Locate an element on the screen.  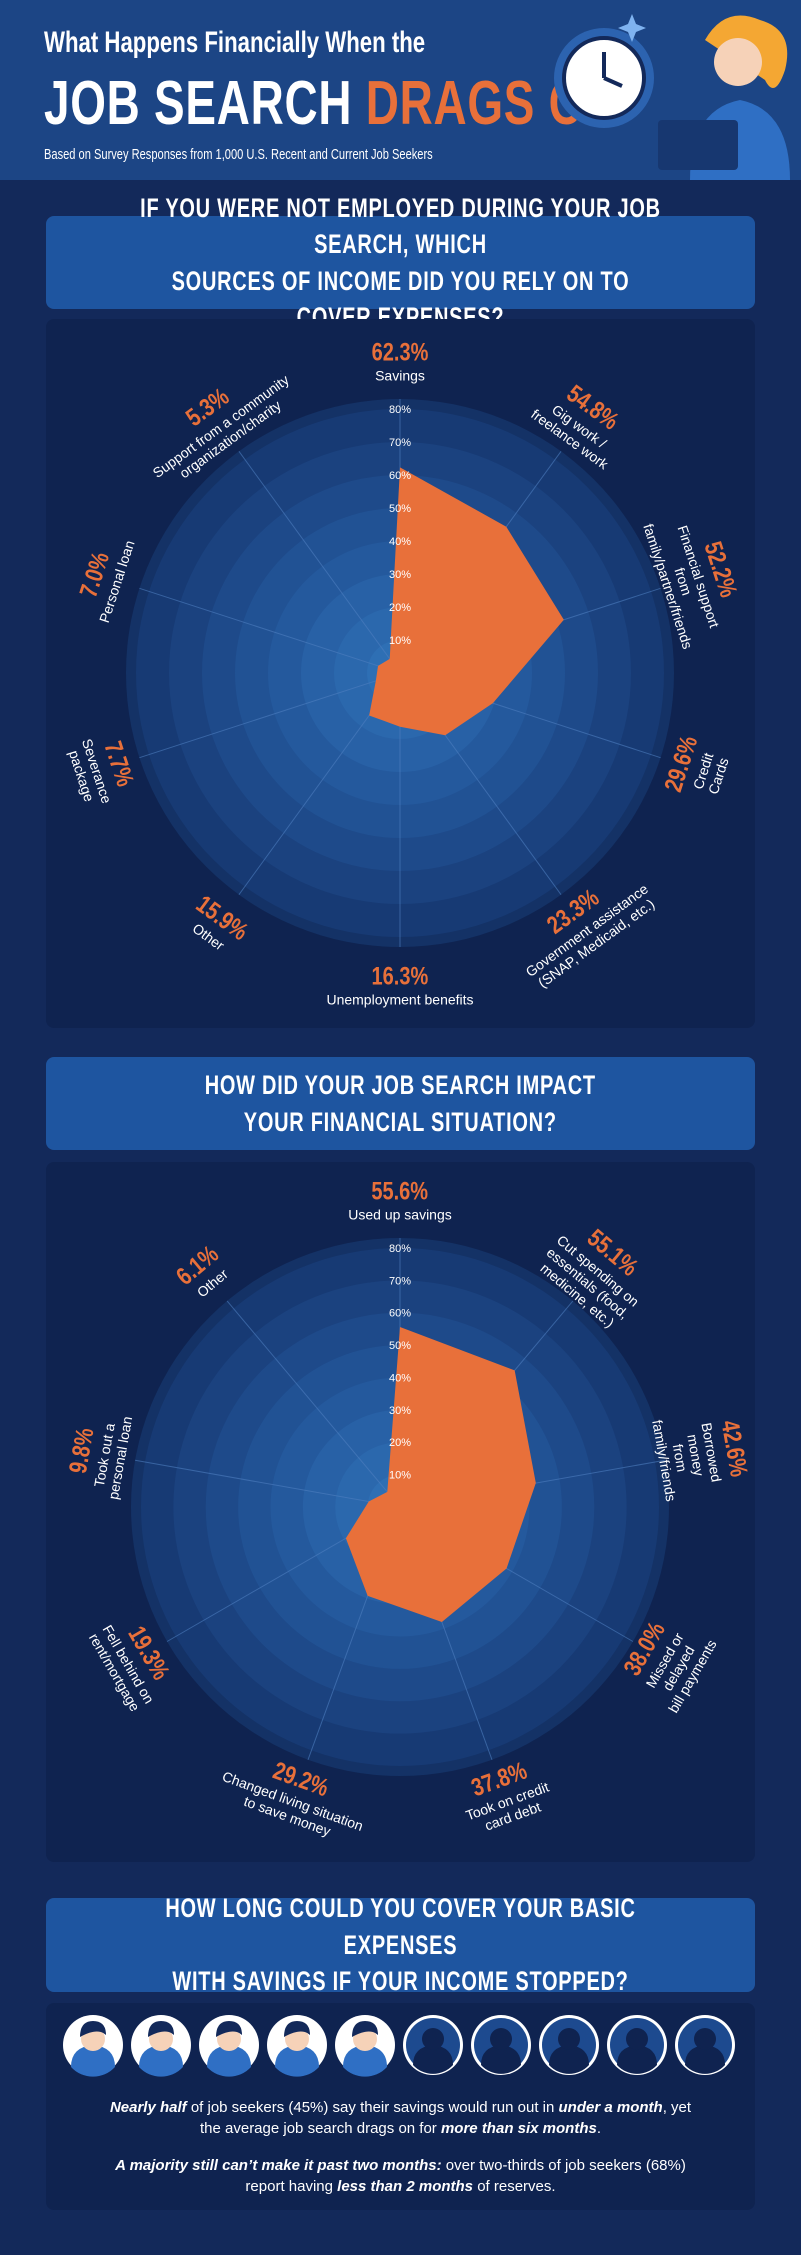
title-text: JOB SEARCH is located at coordinates (198, 103).